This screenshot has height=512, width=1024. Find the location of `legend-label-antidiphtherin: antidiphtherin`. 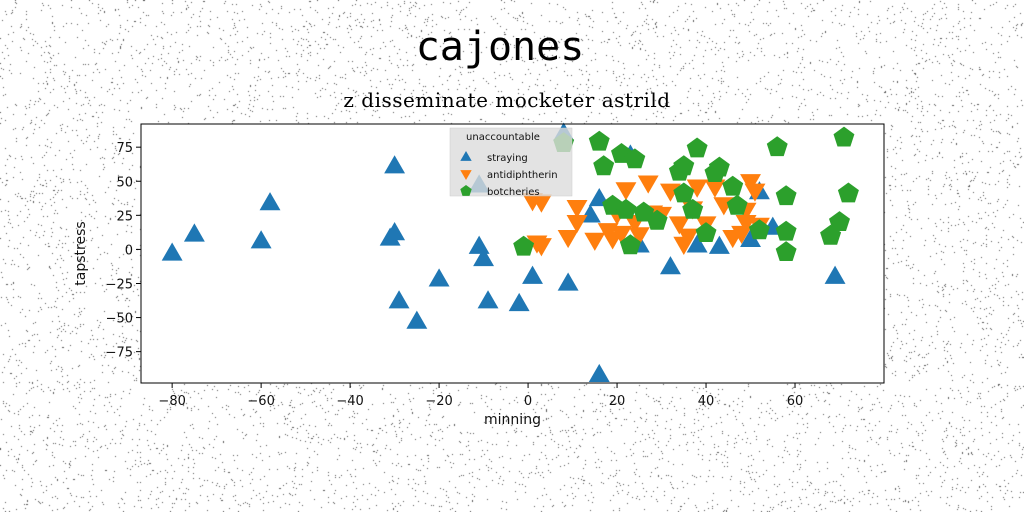

legend-label-antidiphtherin: antidiphtherin is located at coordinates (522, 175).